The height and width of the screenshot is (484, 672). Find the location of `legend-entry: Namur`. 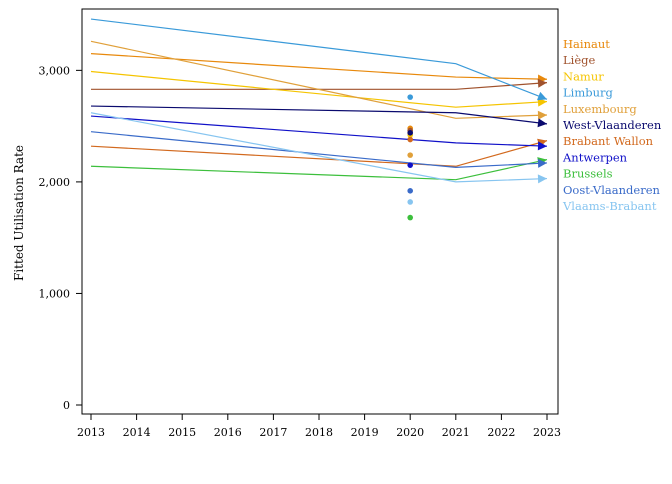

legend-entry: Namur is located at coordinates (583, 76).